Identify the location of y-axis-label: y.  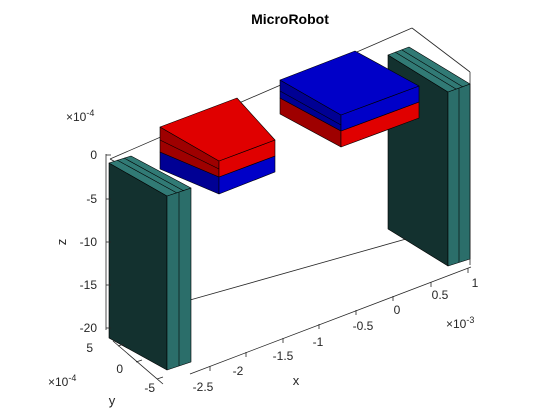
(112, 400).